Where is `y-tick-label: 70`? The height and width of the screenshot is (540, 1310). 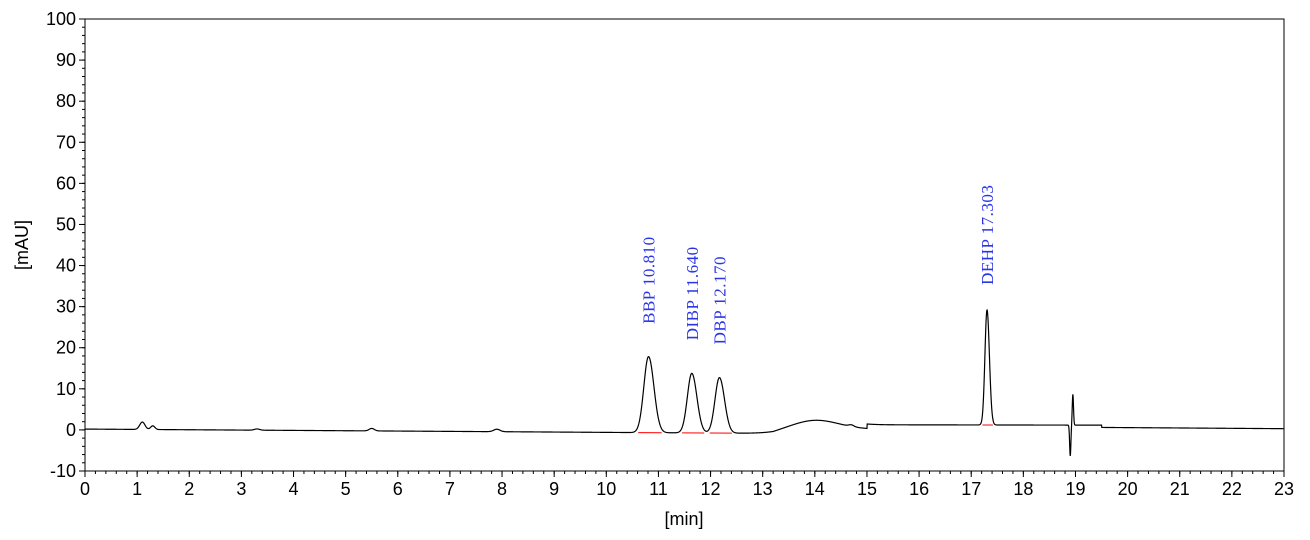 y-tick-label: 70 is located at coordinates (66, 142).